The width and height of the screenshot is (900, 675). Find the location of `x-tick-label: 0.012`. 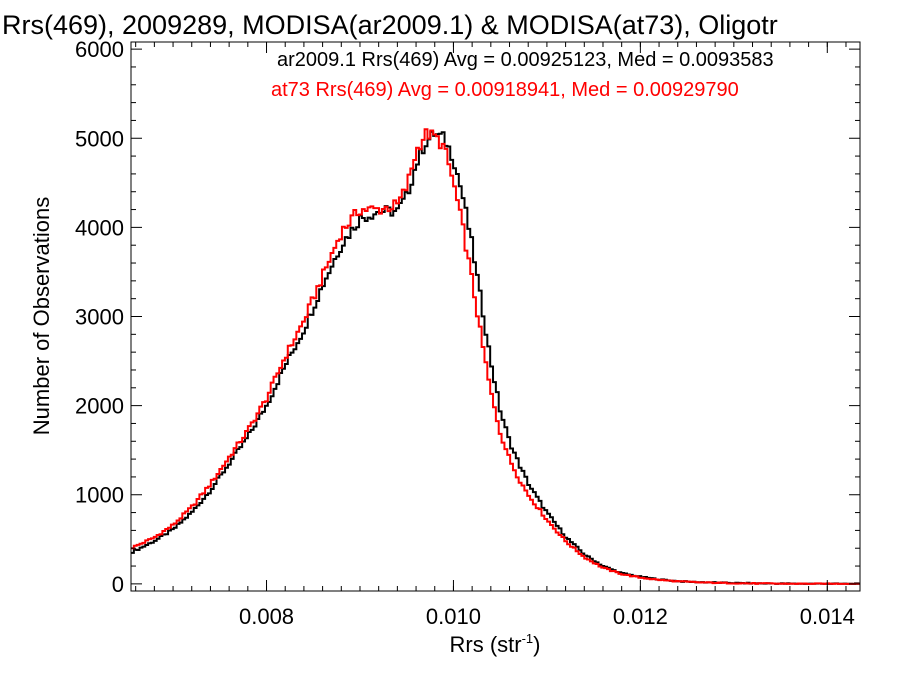

x-tick-label: 0.012 is located at coordinates (640, 616).